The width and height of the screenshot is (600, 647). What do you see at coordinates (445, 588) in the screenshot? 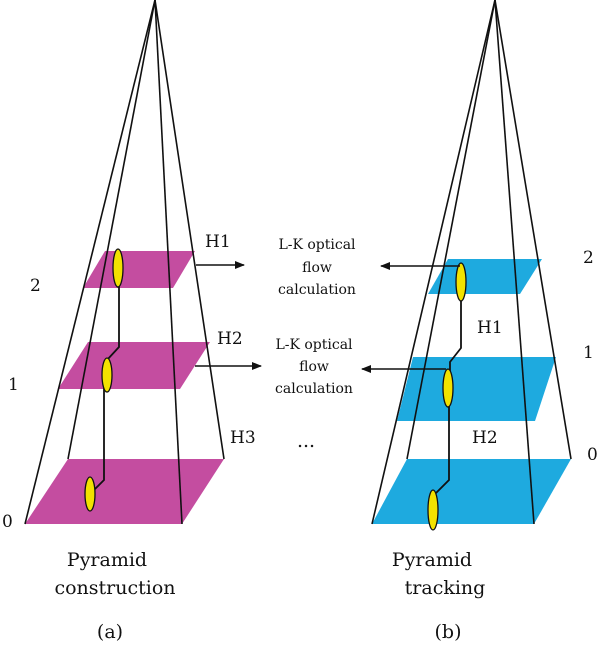
I see `right-caption-line-2: tracking` at bounding box center [445, 588].